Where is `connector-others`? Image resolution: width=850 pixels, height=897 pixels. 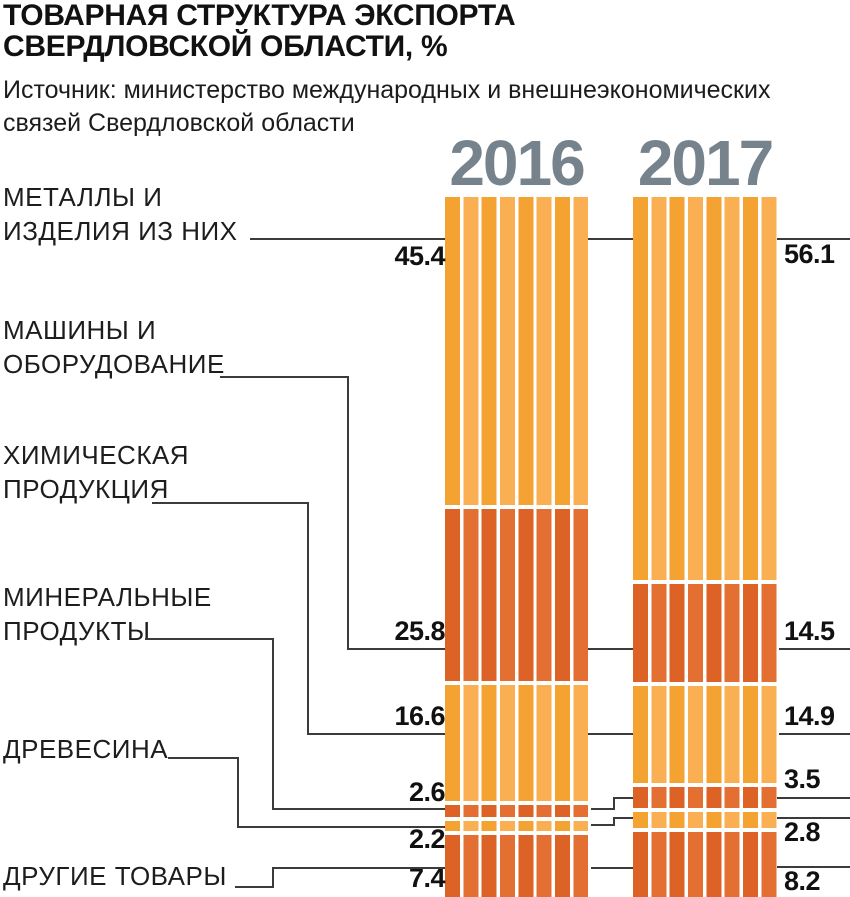 connector-others is located at coordinates (612, 868).